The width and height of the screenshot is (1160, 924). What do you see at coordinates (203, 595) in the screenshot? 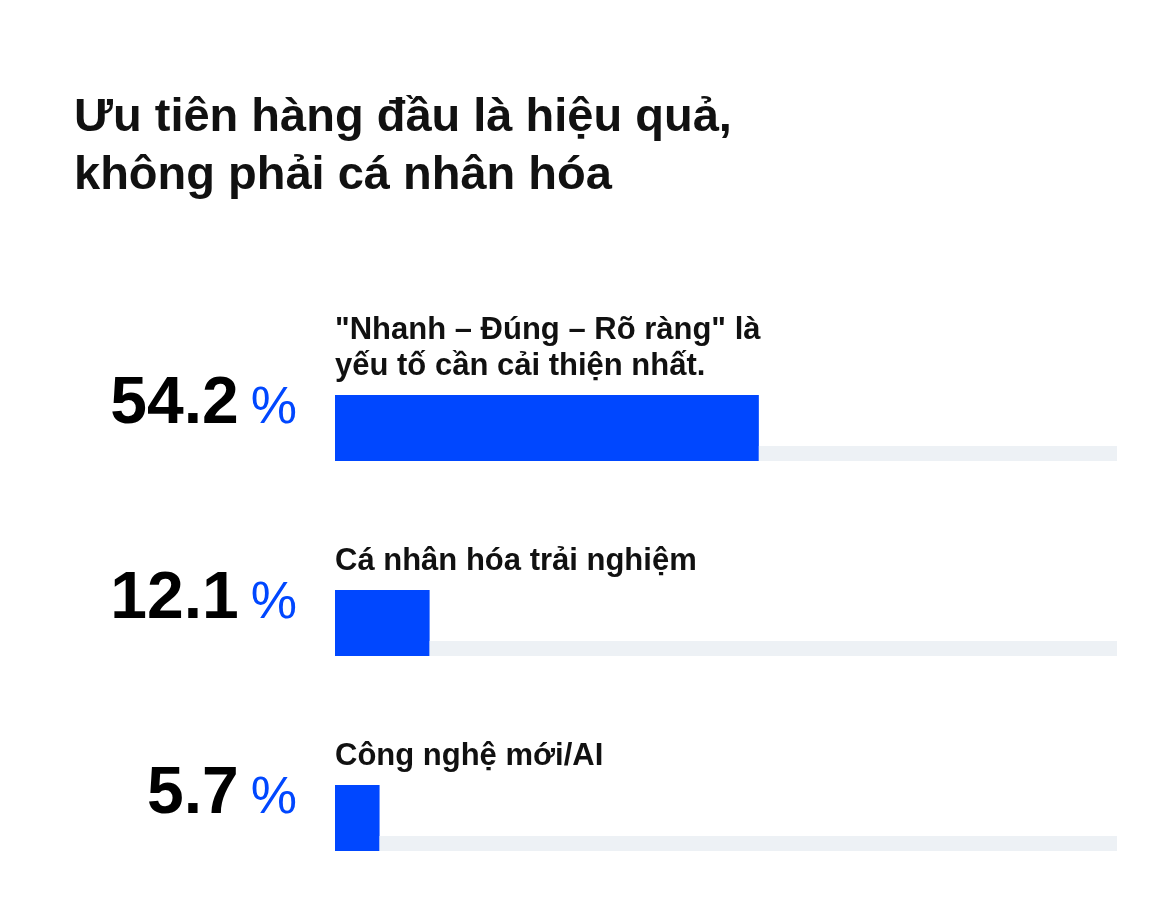
I see `data-label: 12.1 %` at bounding box center [203, 595].